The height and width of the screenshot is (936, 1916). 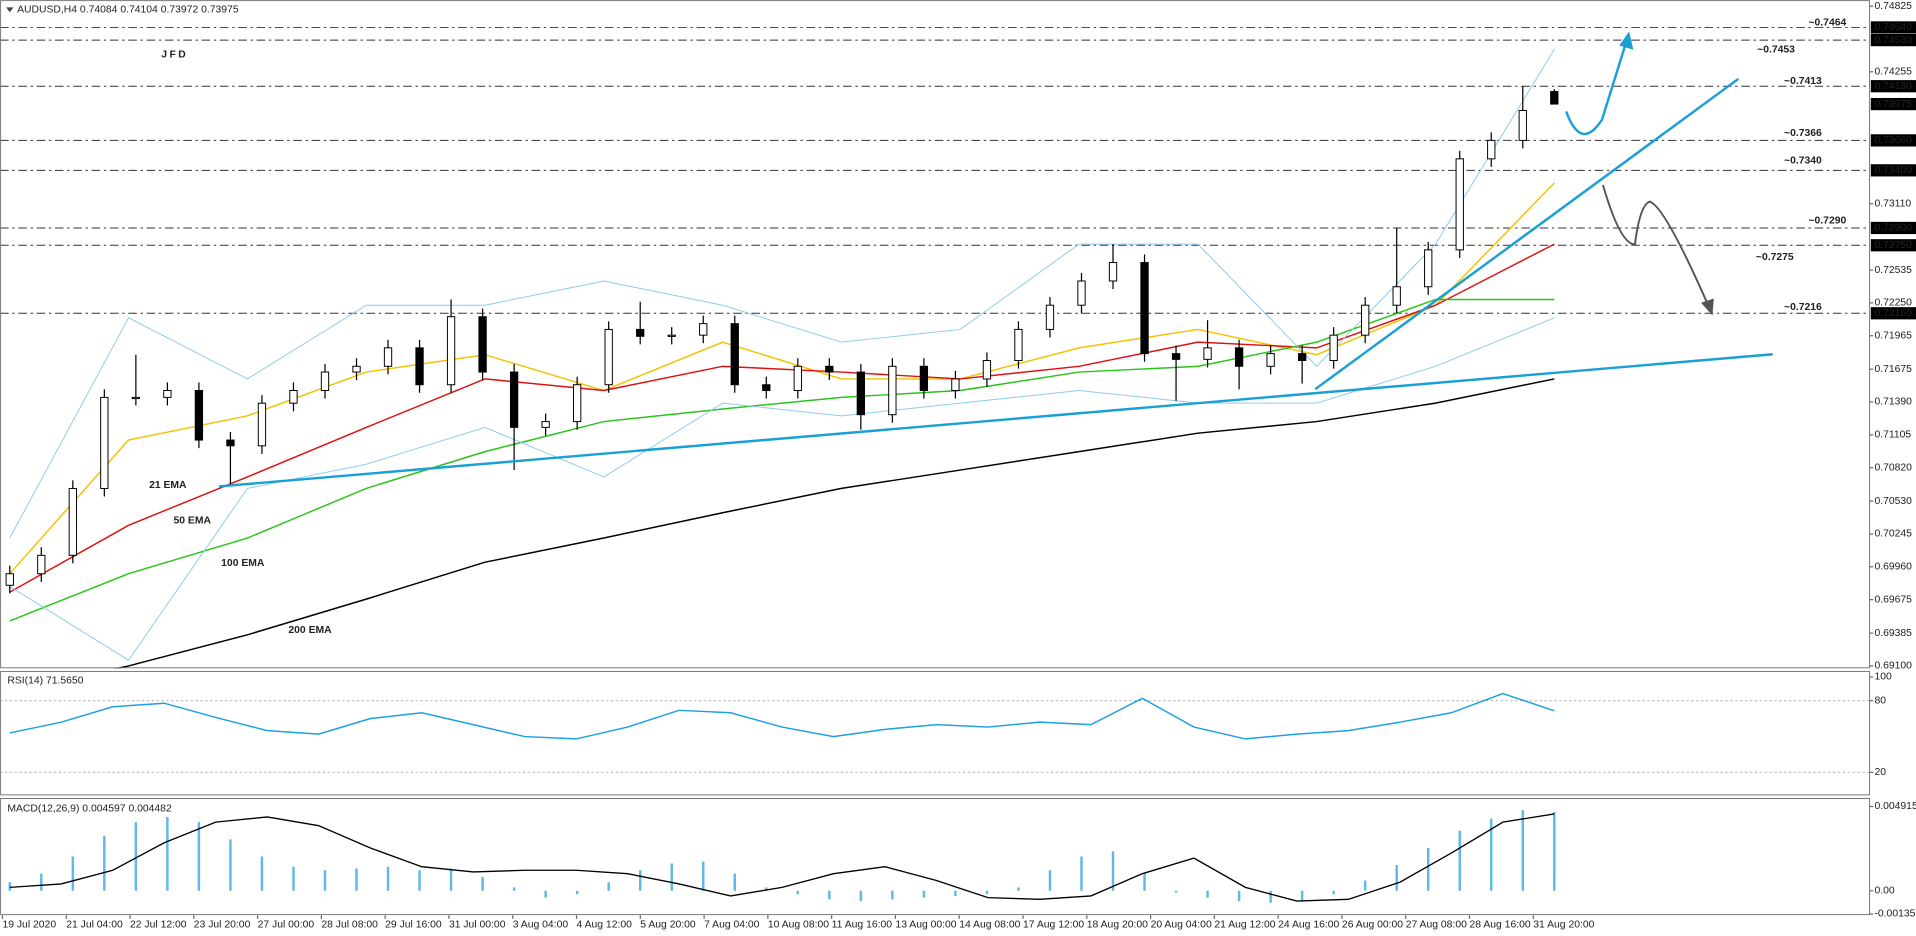 What do you see at coordinates (1893, 599) in the screenshot?
I see `y-tick-label: 0.69675` at bounding box center [1893, 599].